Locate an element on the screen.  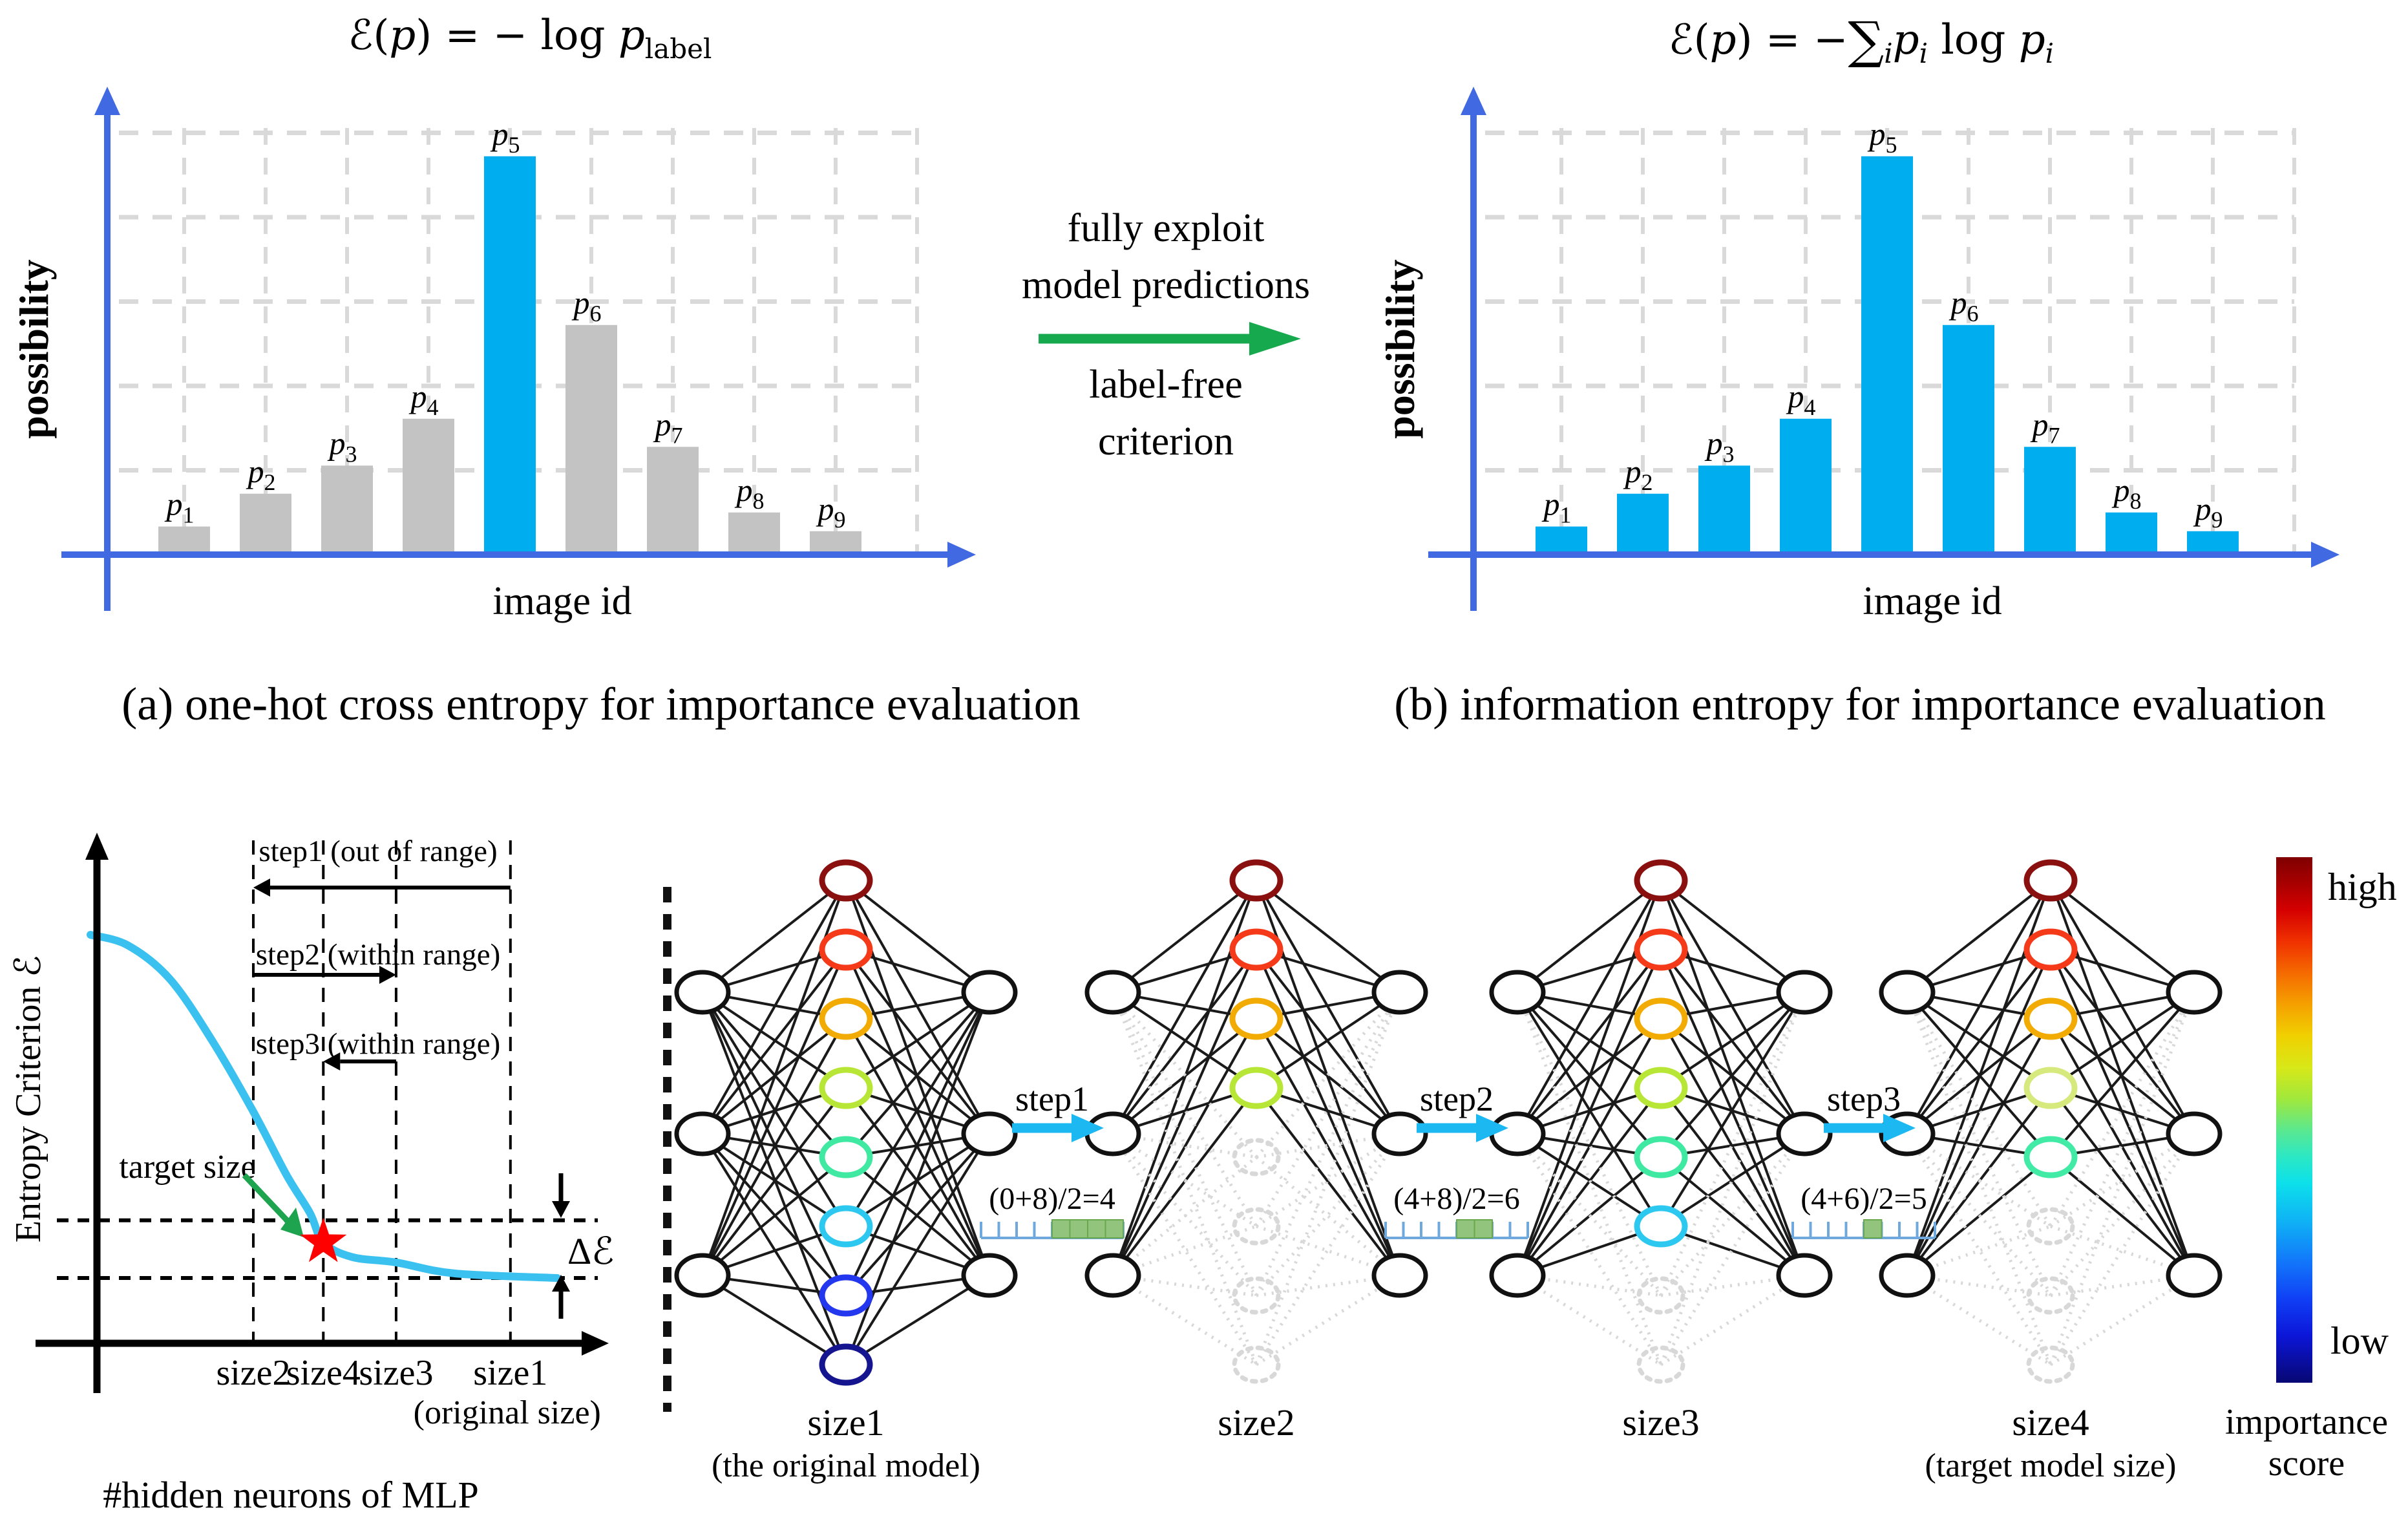
formula-b-eq: ) = − is located at coordinates (1792, 40).